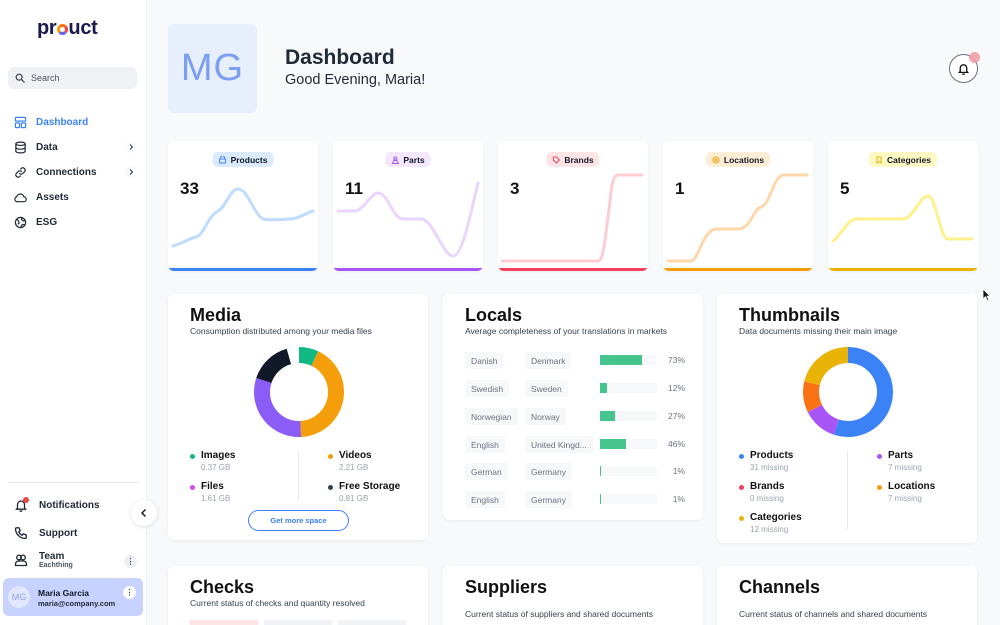 Image resolution: width=1000 pixels, height=625 pixels. Describe the element at coordinates (73, 222) in the screenshot. I see `sidebar-item-esg: ESG` at that location.